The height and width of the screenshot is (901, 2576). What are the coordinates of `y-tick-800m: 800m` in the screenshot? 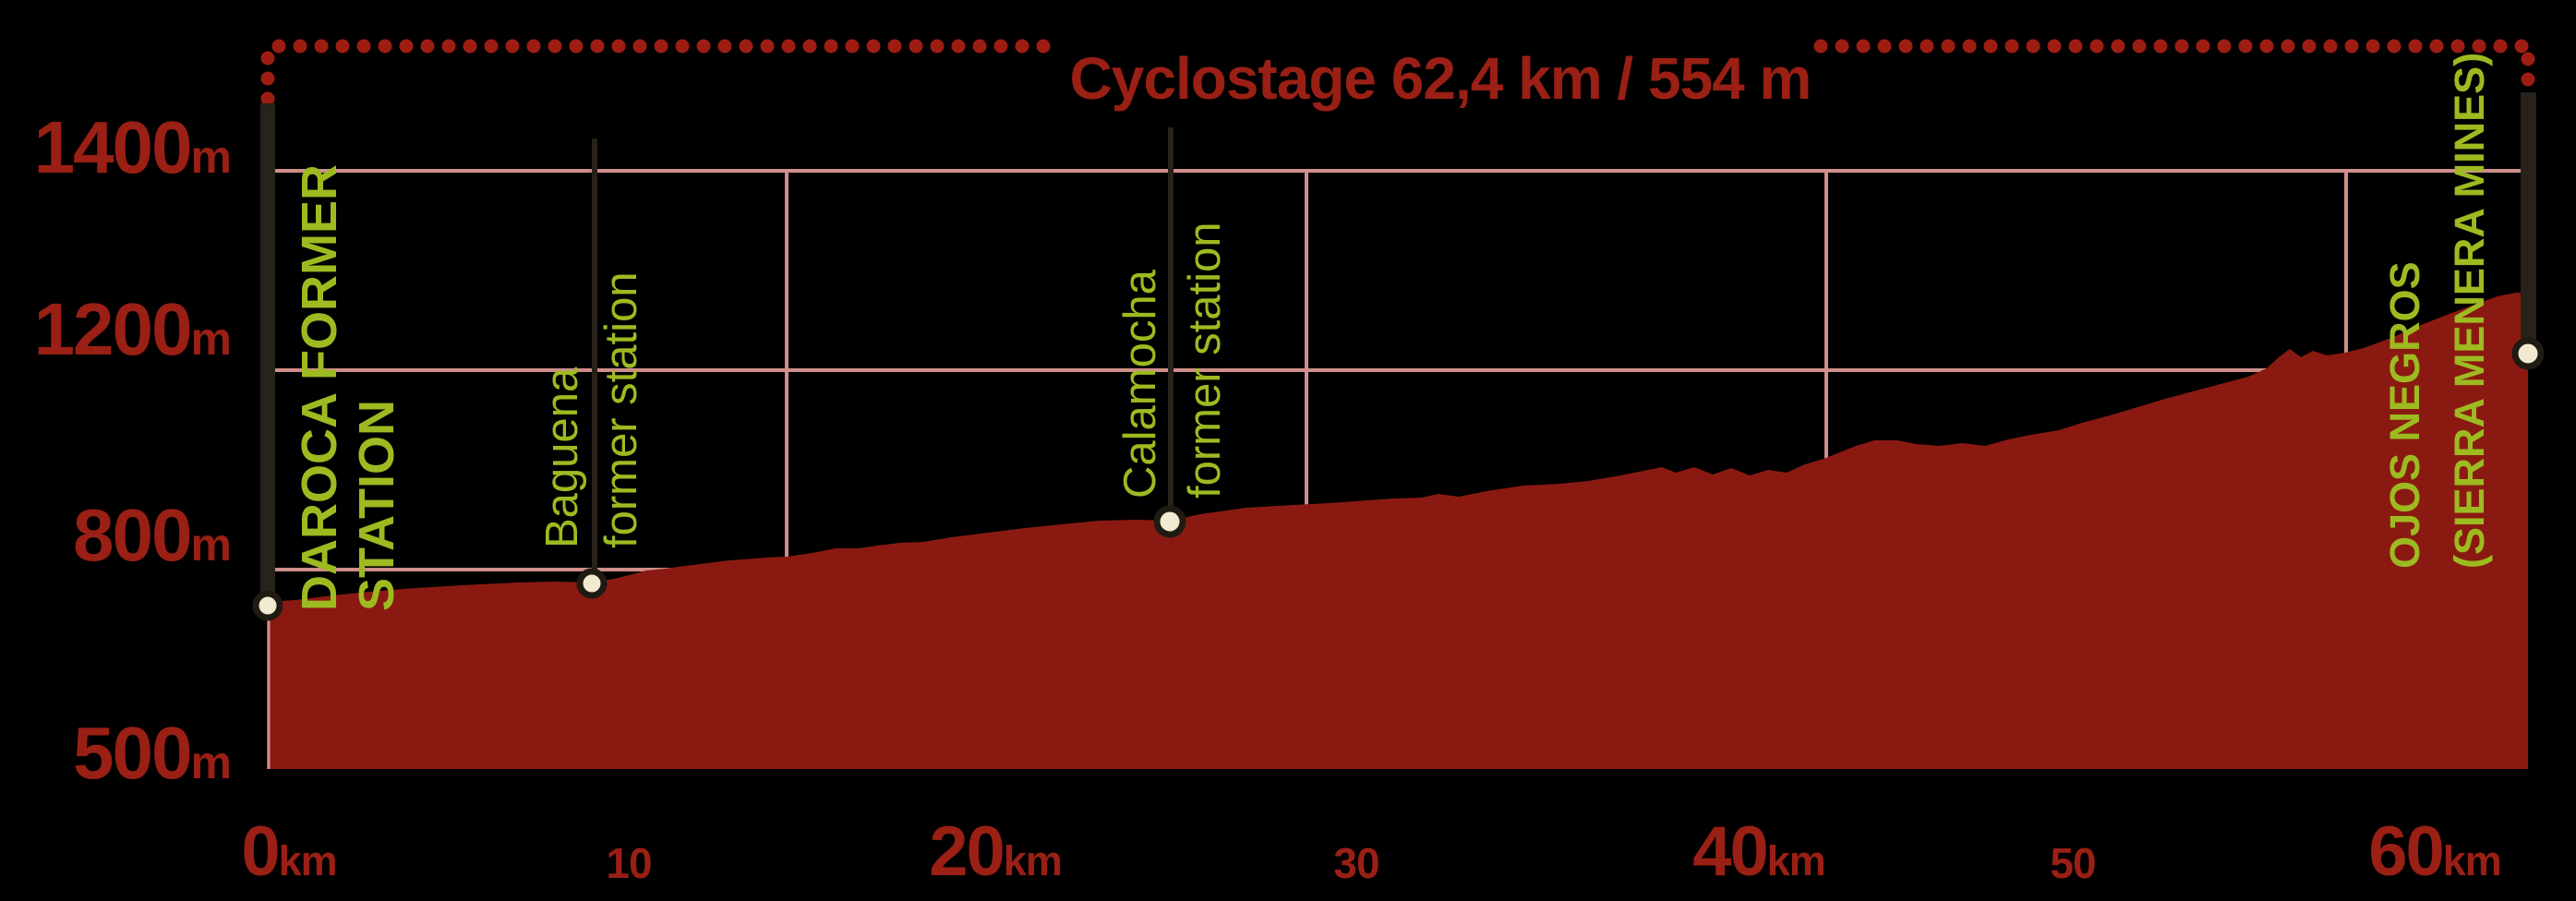 It's located at (116, 540).